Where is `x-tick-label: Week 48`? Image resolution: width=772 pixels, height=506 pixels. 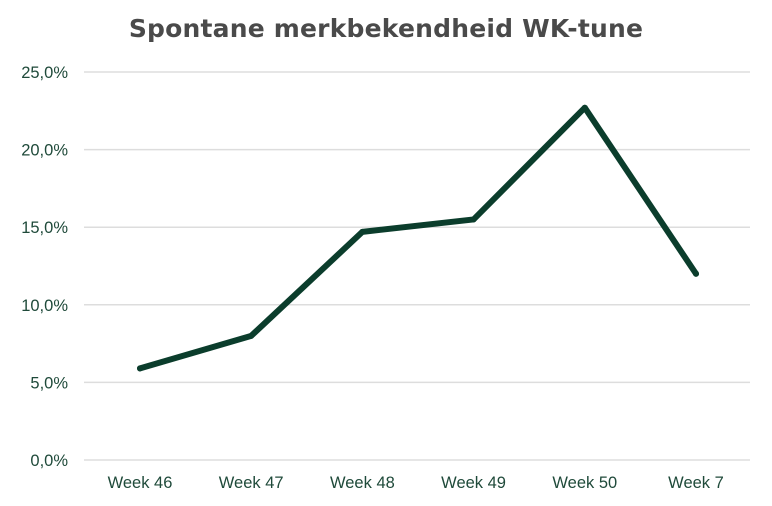
x-tick-label: Week 48 is located at coordinates (362, 483).